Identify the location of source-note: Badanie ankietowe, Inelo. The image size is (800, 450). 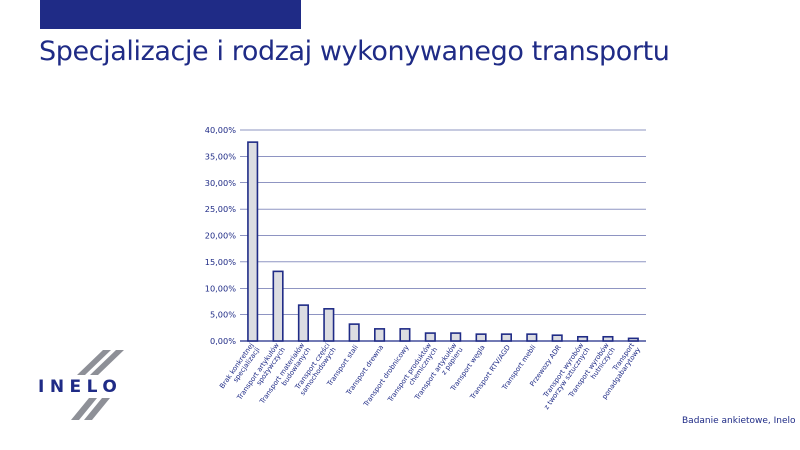
(739, 421).